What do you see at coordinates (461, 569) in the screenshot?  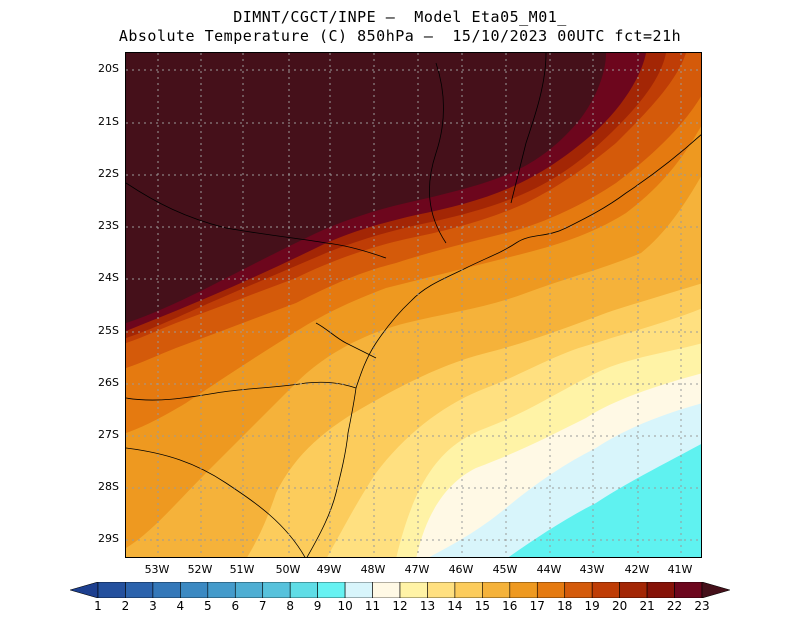 I see `lon-label: 46W` at bounding box center [461, 569].